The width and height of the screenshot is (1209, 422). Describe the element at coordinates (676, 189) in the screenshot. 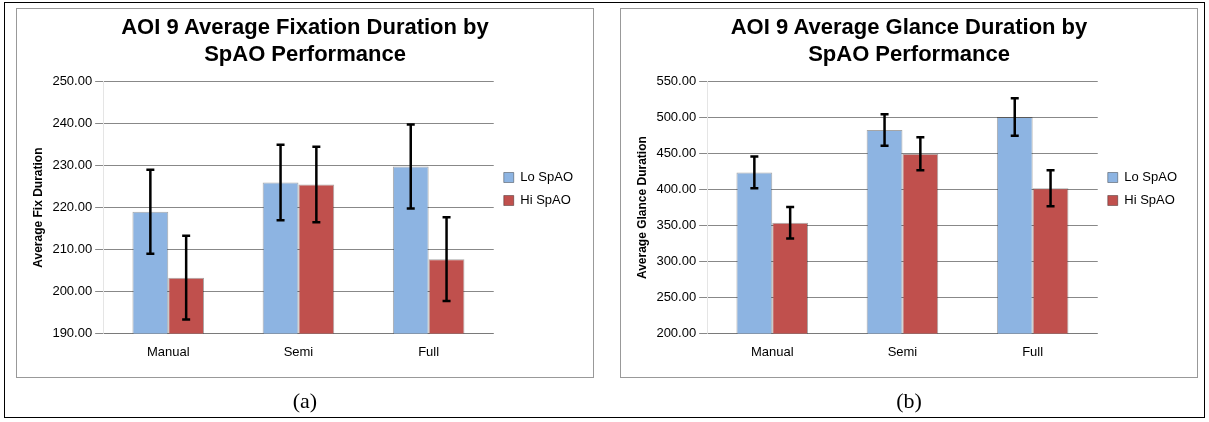

I see `y-tick-label: 400.00` at that location.